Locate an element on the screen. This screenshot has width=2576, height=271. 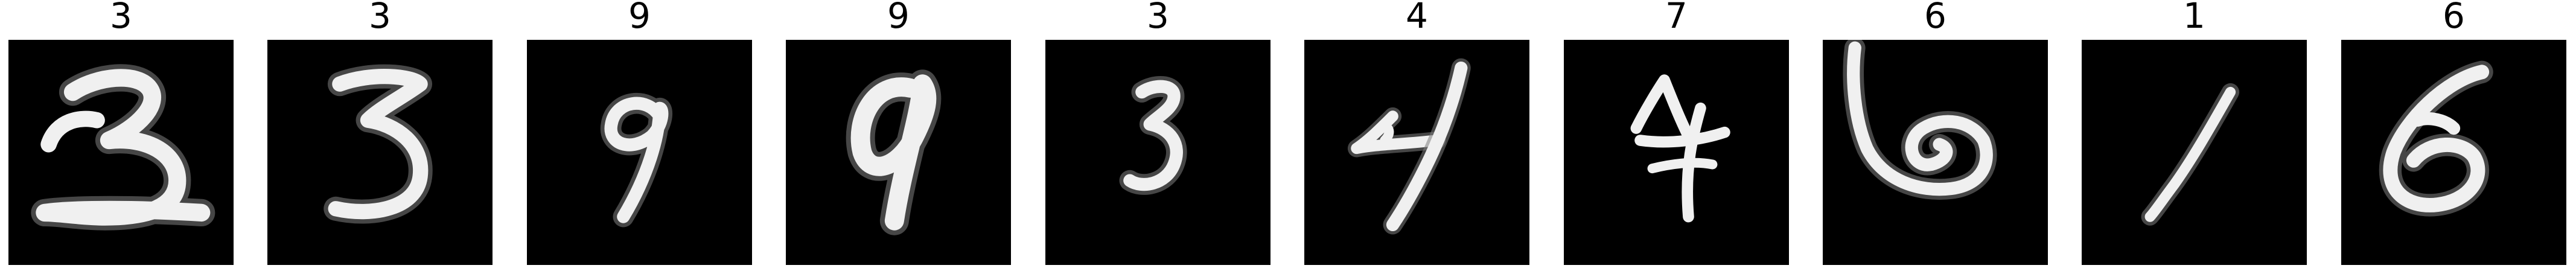
sample-panel-9: 1 is located at coordinates (2194, 135).